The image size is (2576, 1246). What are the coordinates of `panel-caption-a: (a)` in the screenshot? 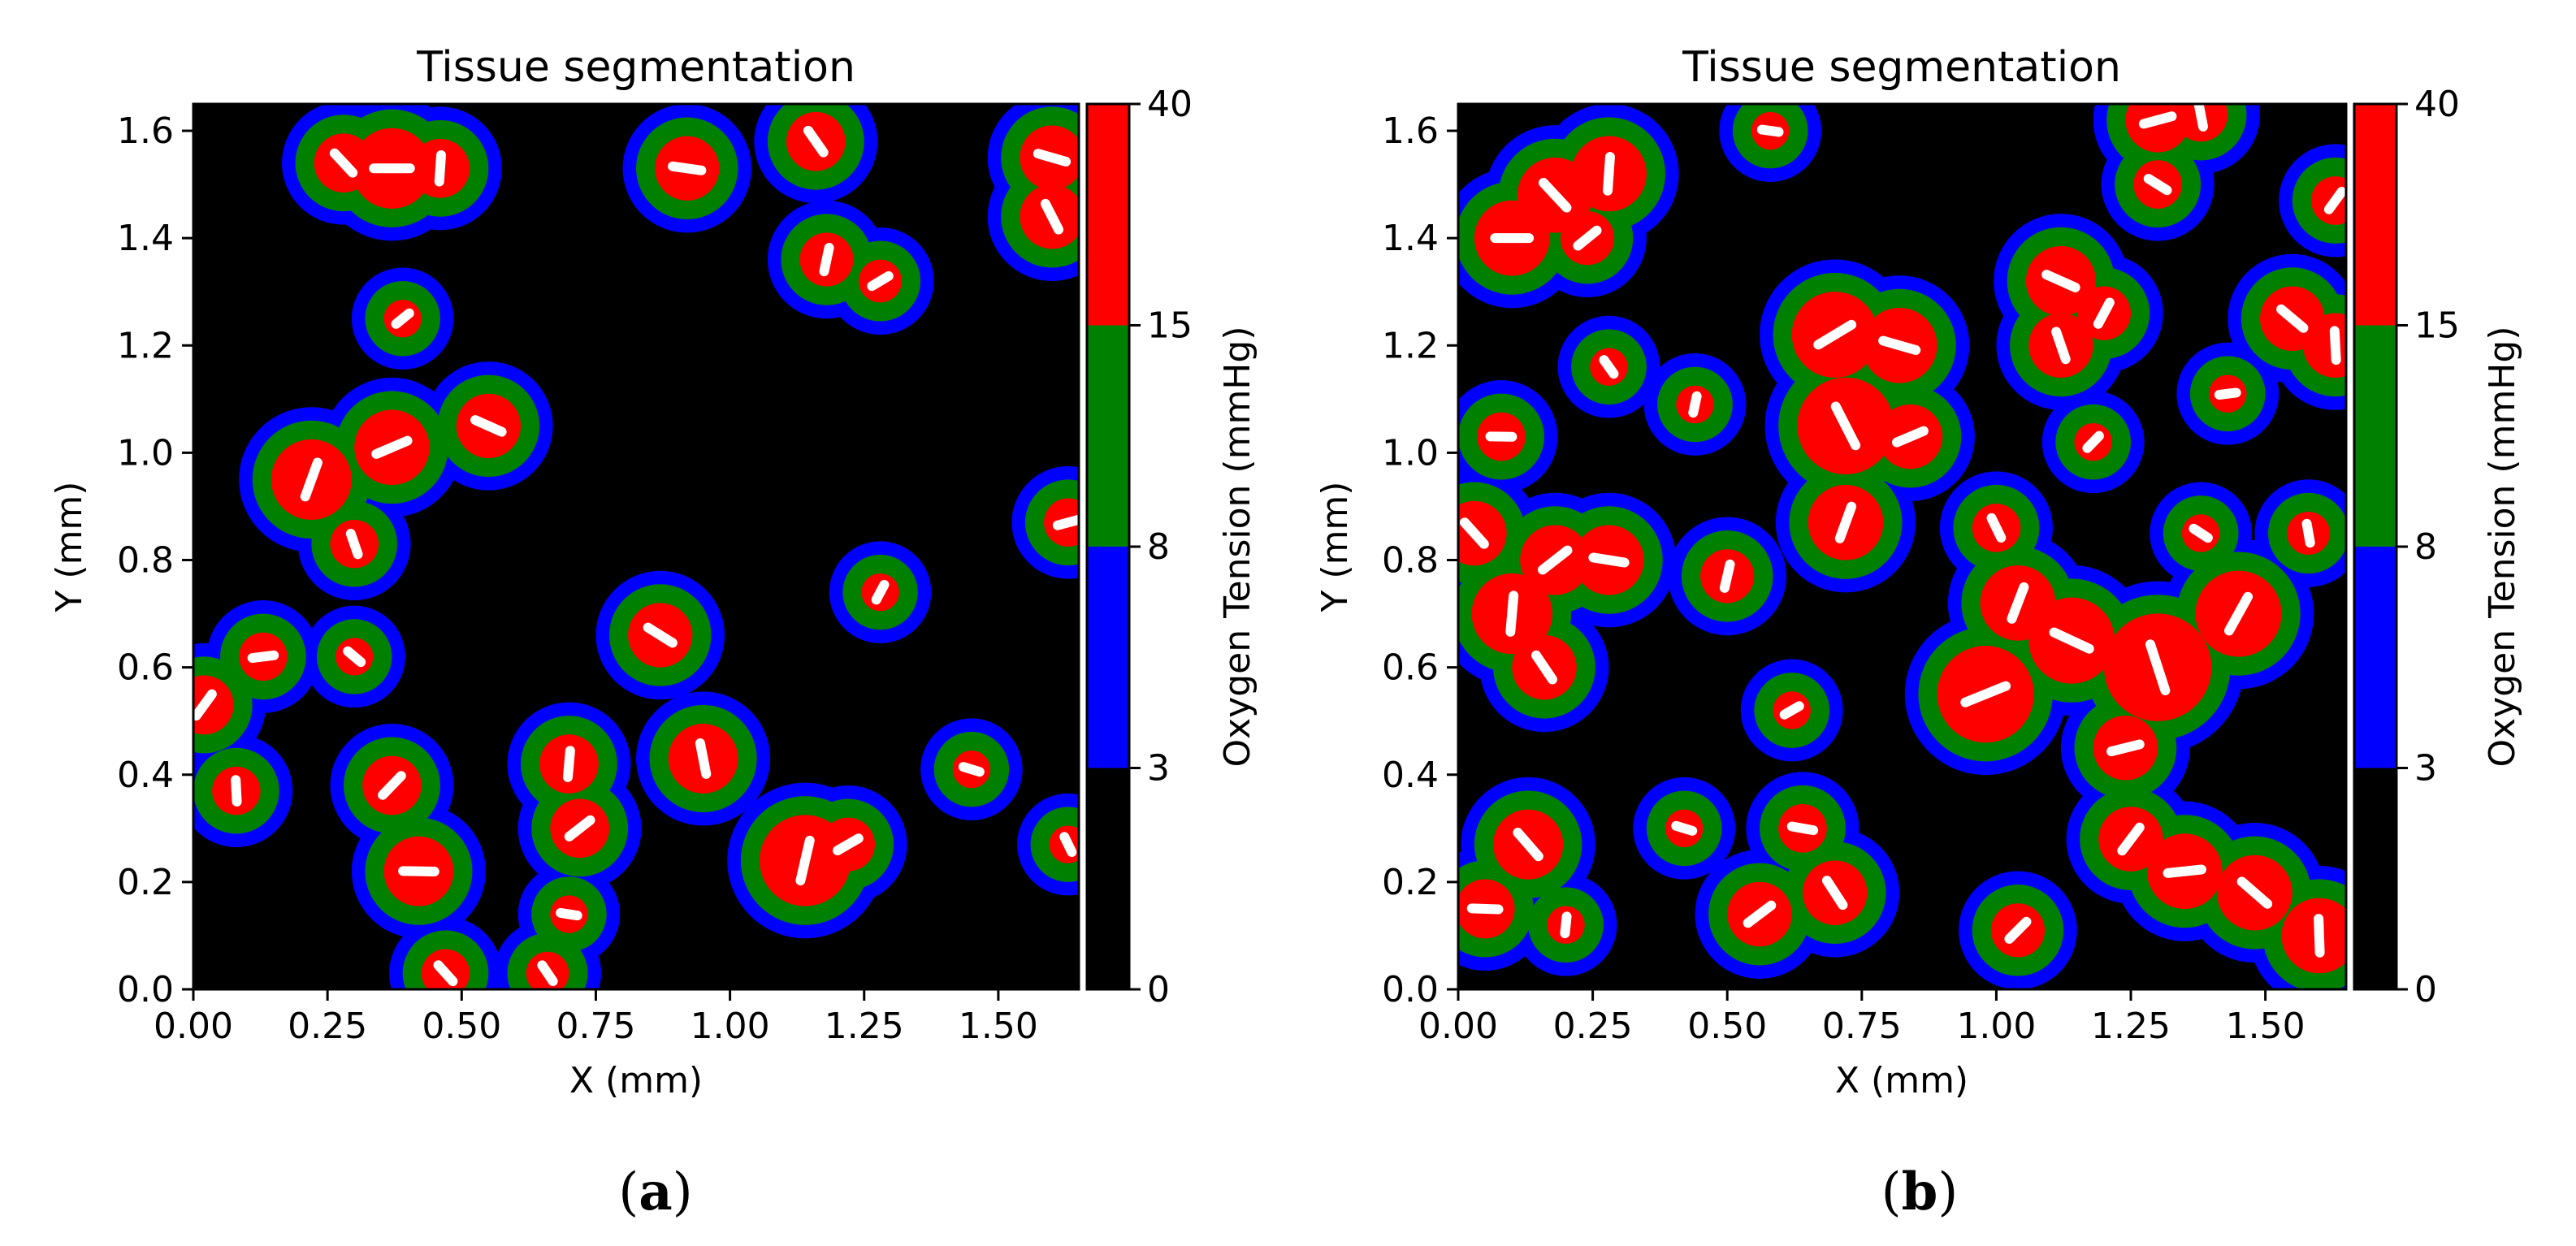 It's located at (655, 1192).